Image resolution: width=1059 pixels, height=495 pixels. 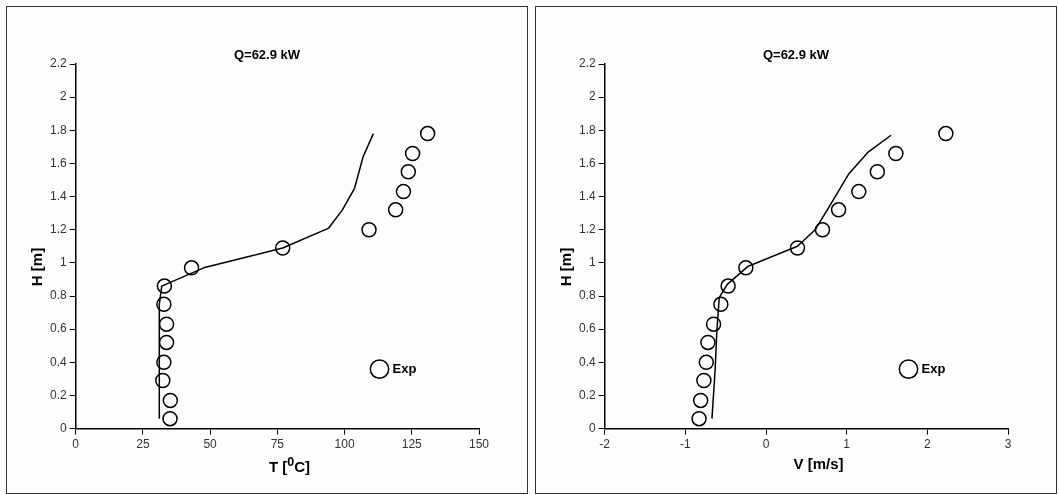 I want to click on x-tick-label: 100, so click(x=344, y=444).